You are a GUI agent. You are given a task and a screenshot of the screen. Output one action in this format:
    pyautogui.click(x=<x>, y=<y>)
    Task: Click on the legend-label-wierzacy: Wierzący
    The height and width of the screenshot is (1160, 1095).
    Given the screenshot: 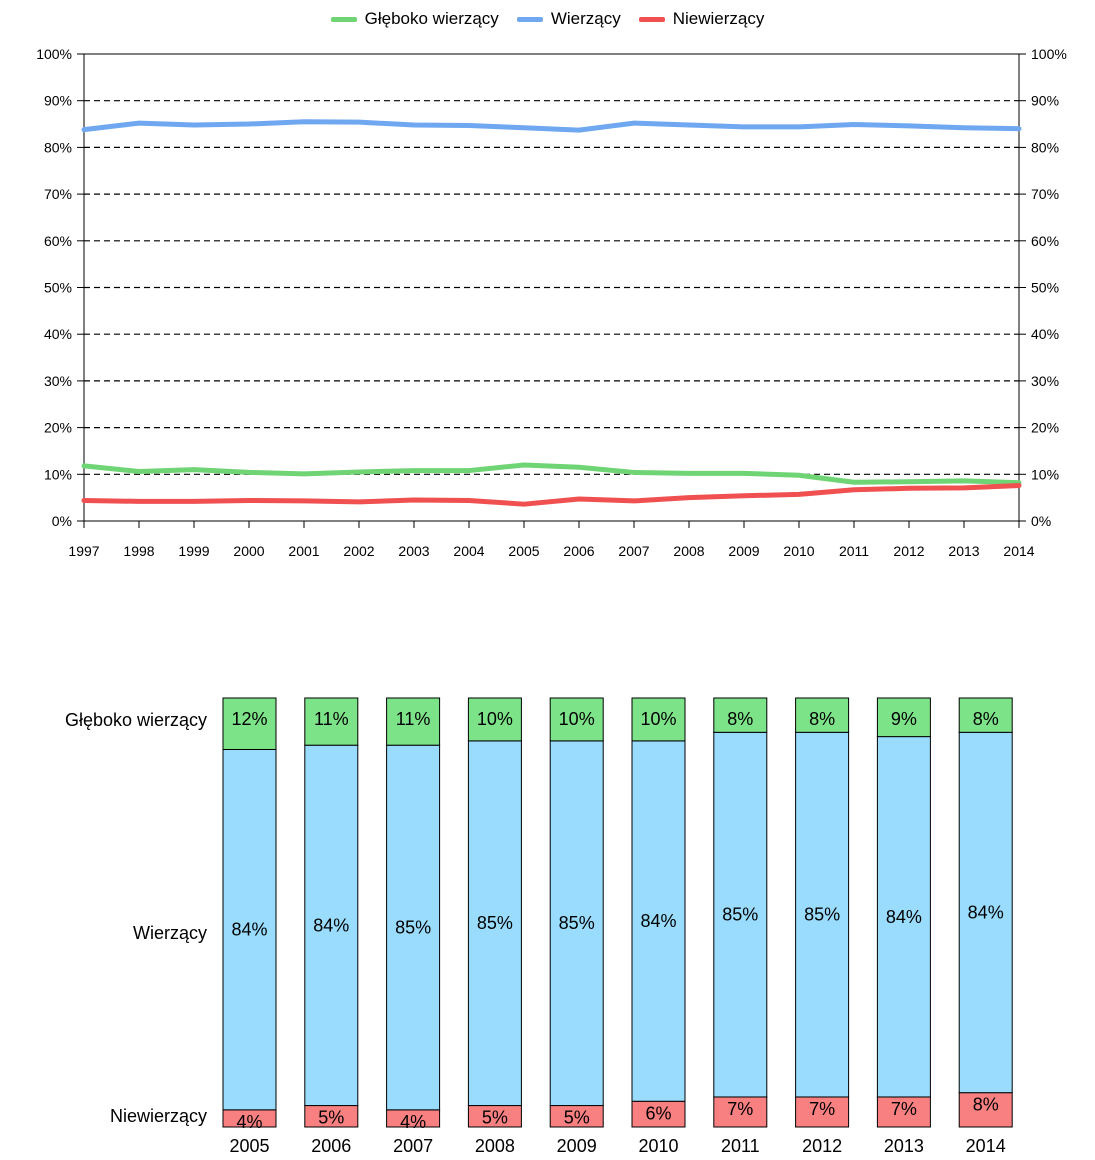 What is the action you would take?
    pyautogui.click(x=585, y=18)
    